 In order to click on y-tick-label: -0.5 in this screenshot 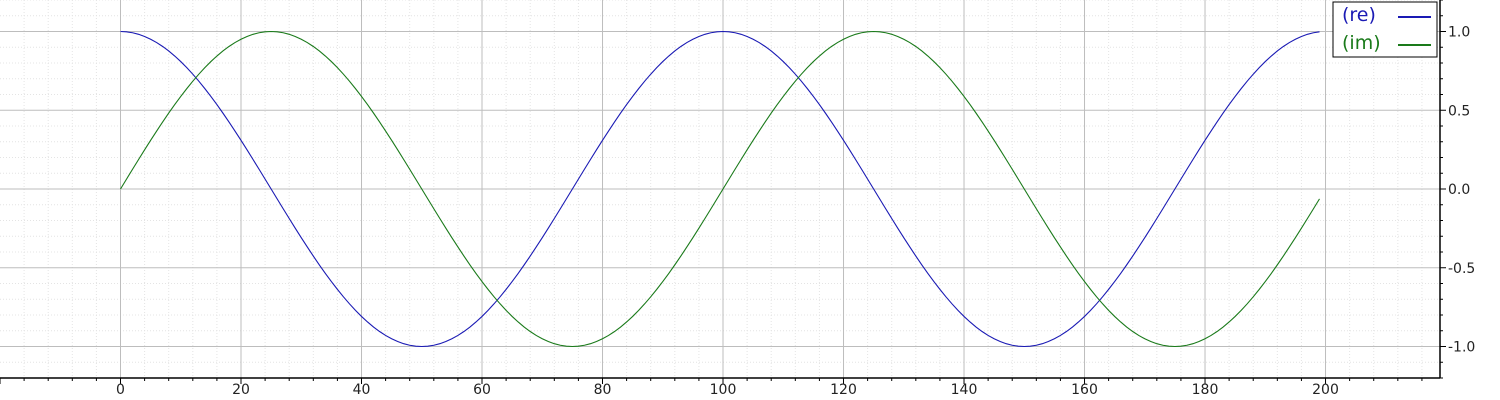, I will do `click(1461, 269)`.